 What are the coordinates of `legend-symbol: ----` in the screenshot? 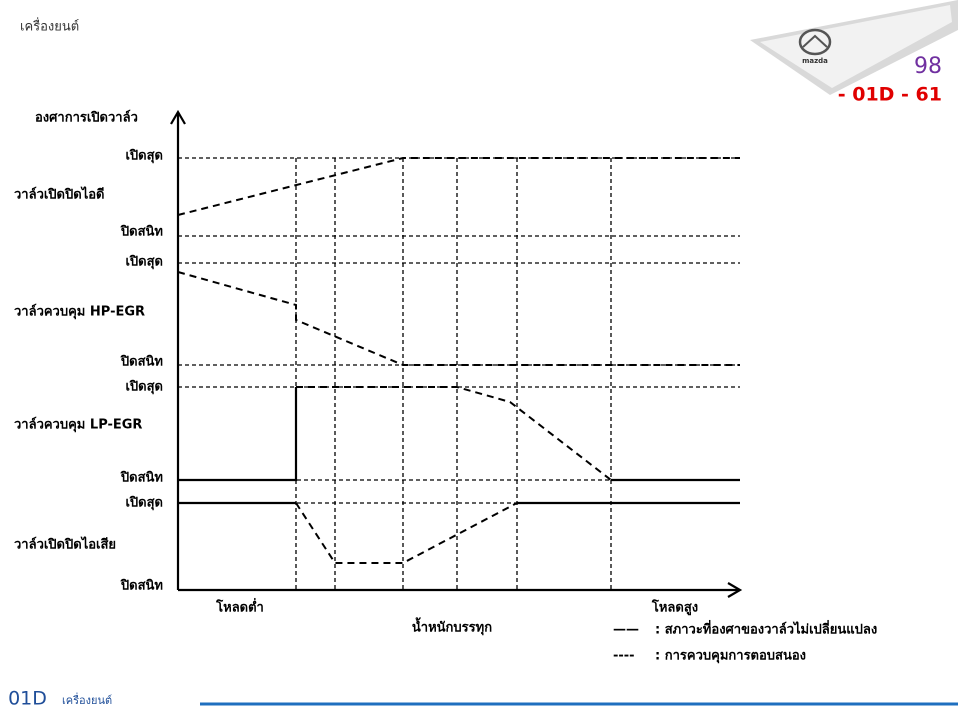 It's located at (624, 656).